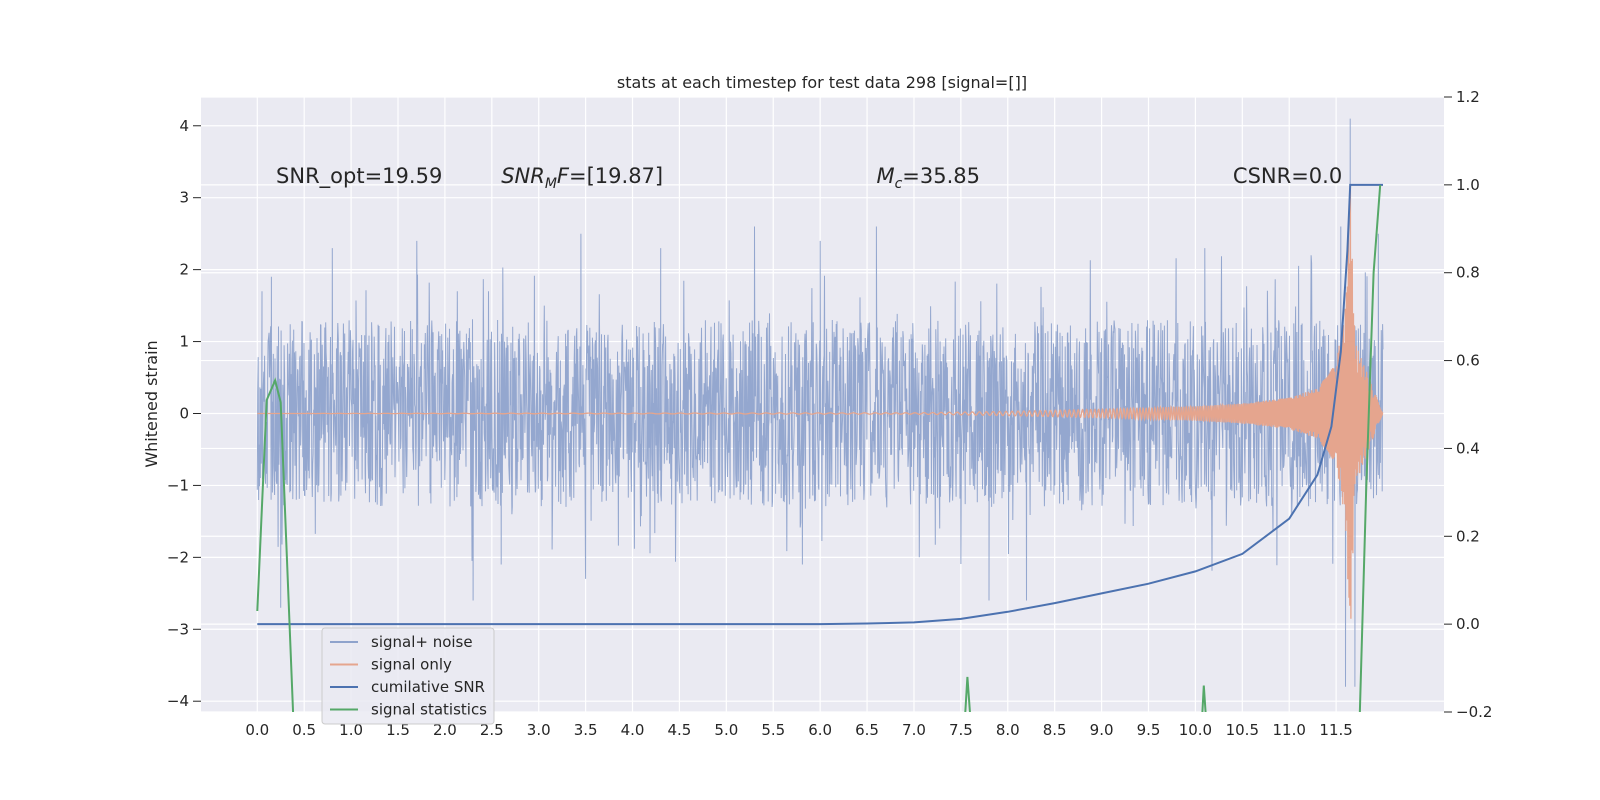 This screenshot has height=800, width=1600. Describe the element at coordinates (1242, 730) in the screenshot. I see `x-tick-label: 10.5` at that location.